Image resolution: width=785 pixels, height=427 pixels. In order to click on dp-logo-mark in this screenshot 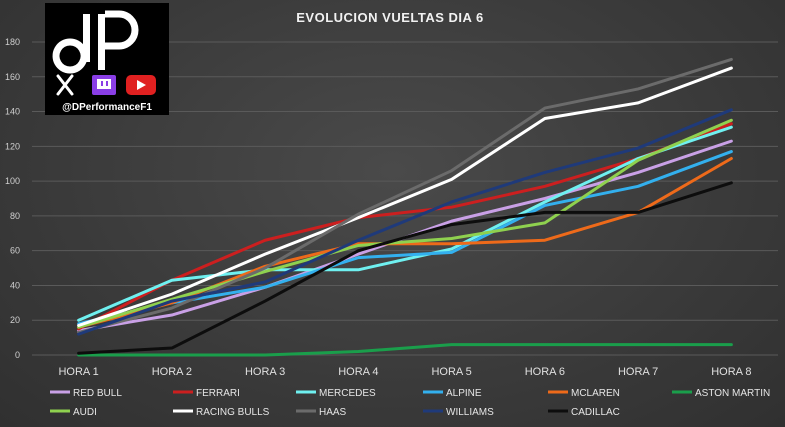, I will do `click(95, 42)`.